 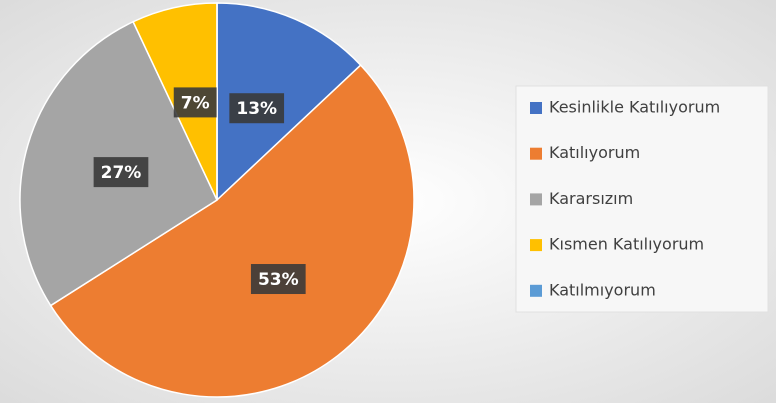 What do you see at coordinates (602, 289) in the screenshot?
I see `legend-label: Katılmıyorum` at bounding box center [602, 289].